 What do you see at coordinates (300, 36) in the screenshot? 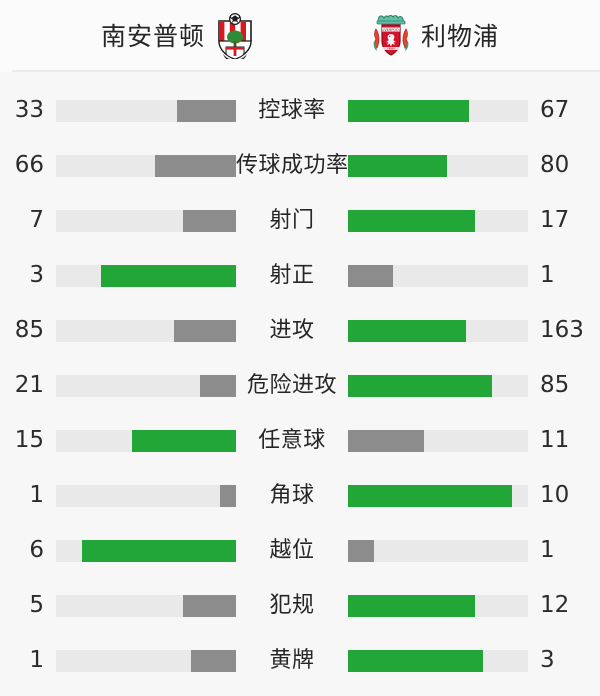
I see `match-header: 南安普顿` at bounding box center [300, 36].